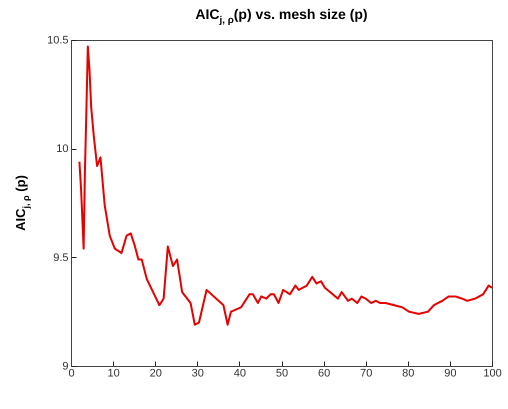 The height and width of the screenshot is (409, 508). I want to click on chart-title: AIC$_{j, ρ}$(p) vs. mesh size (p), so click(281, 16).